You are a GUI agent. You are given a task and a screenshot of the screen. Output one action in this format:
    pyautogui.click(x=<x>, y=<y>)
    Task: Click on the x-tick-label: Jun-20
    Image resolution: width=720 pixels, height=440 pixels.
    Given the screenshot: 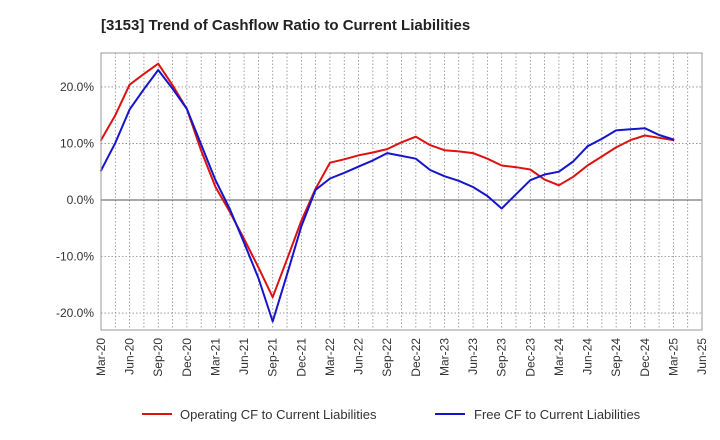 What is the action you would take?
    pyautogui.click(x=130, y=356)
    